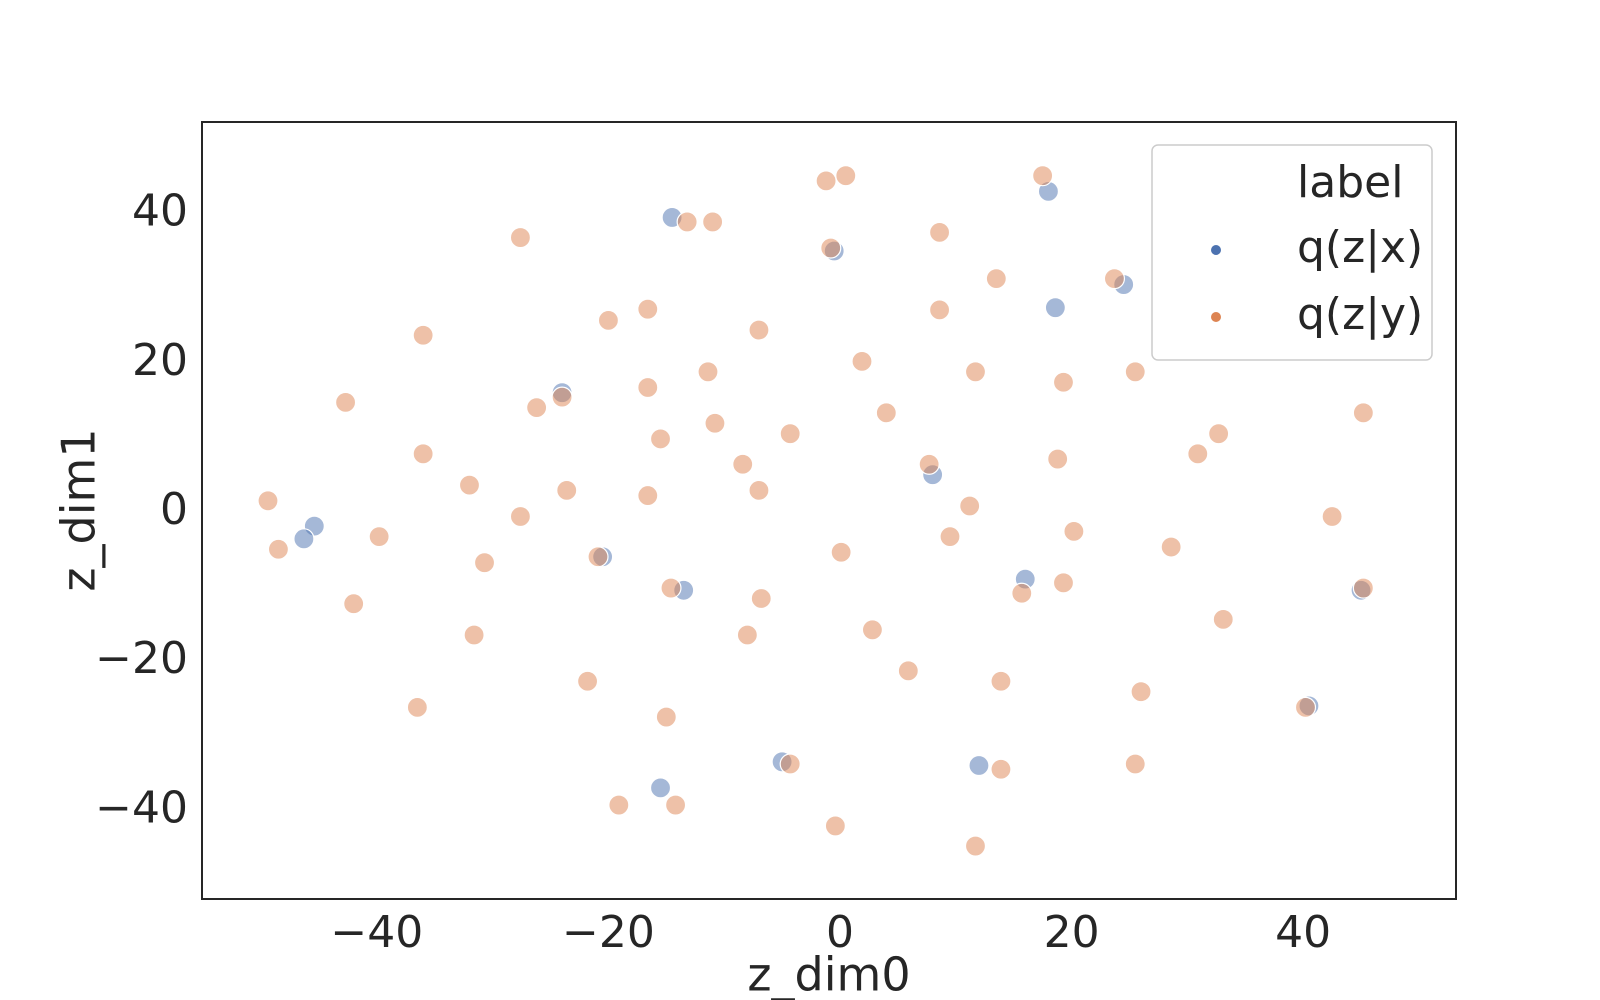 The height and width of the screenshot is (1000, 1600). Describe the element at coordinates (1350, 182) in the screenshot. I see `legend-title: label` at that location.